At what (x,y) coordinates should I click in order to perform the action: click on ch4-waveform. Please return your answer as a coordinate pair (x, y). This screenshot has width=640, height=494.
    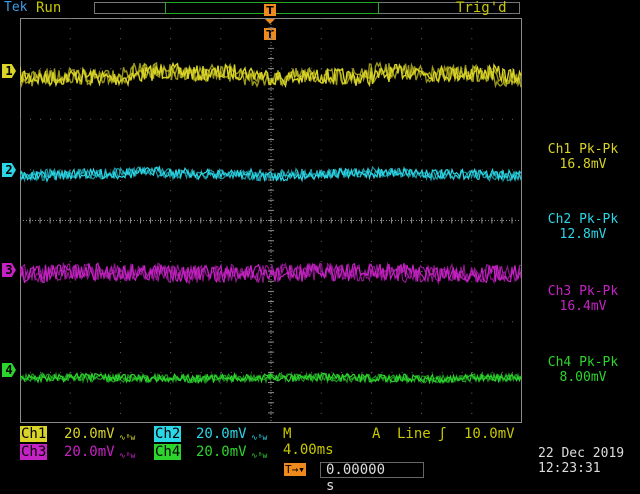
    Looking at the image, I should click on (271, 378).